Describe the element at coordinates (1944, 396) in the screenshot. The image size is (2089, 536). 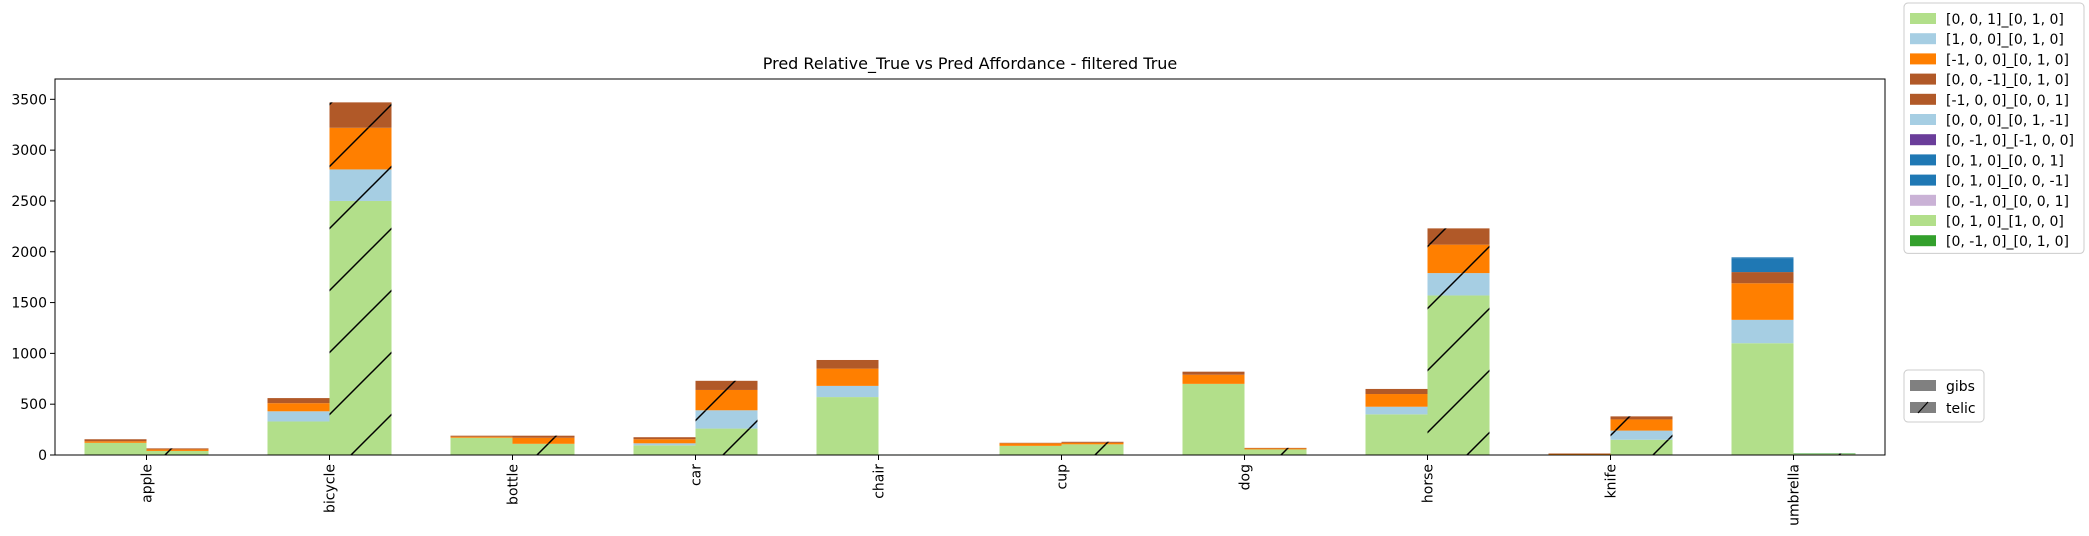
I see `group-legend: gibs telic` at that location.